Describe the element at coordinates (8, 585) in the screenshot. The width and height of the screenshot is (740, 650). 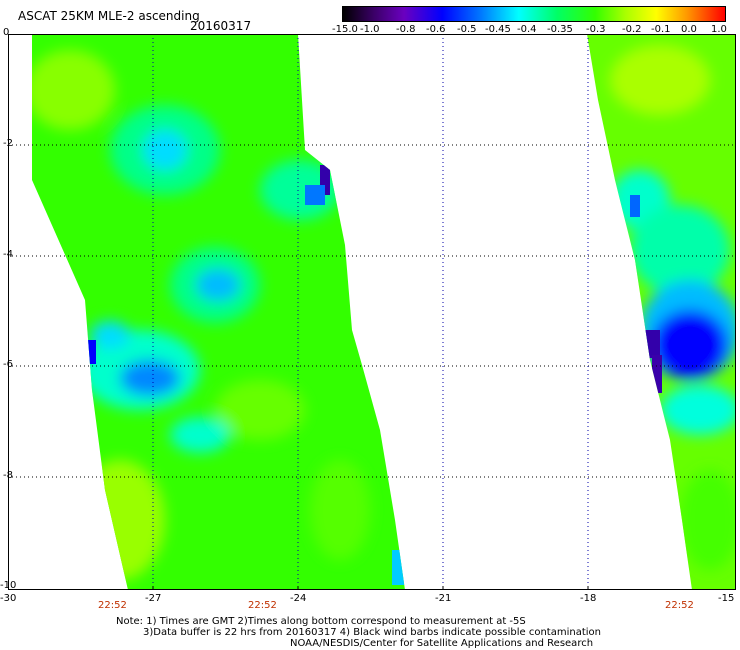
I see `y-tick-label: -10` at that location.